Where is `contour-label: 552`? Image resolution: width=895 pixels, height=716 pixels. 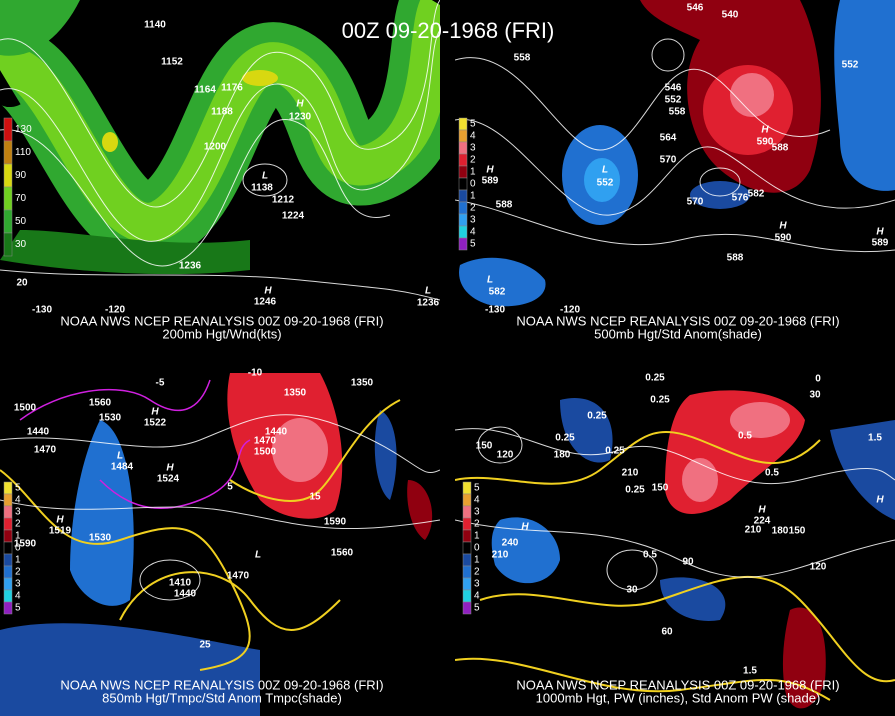 contour-label: 552 is located at coordinates (605, 183).